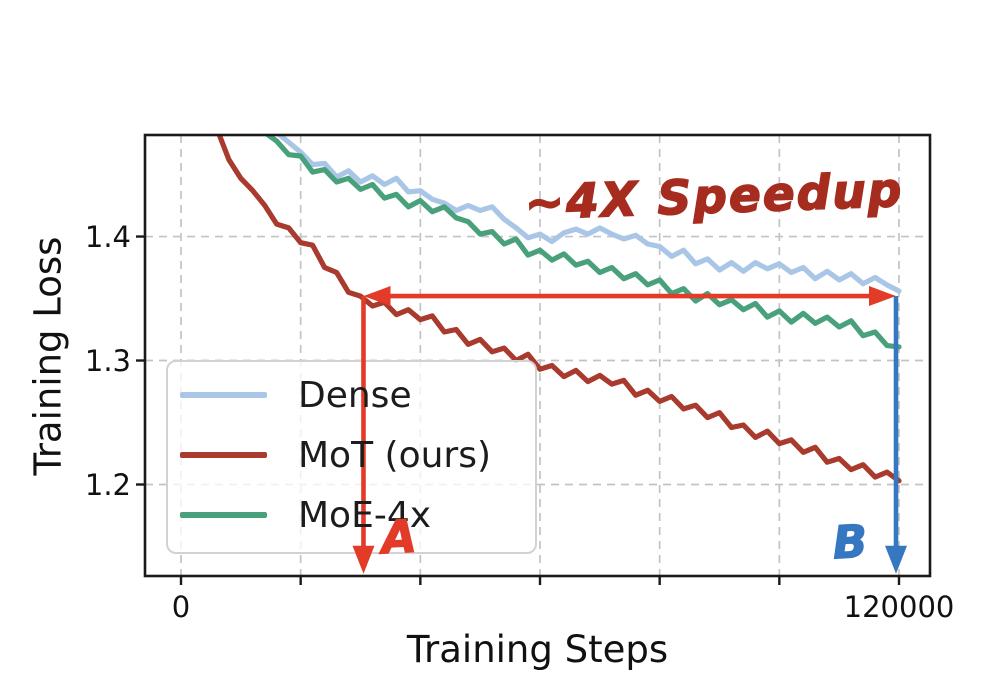 The height and width of the screenshot is (690, 1004). I want to click on y-axis-title: Training Loss, so click(48, 355).